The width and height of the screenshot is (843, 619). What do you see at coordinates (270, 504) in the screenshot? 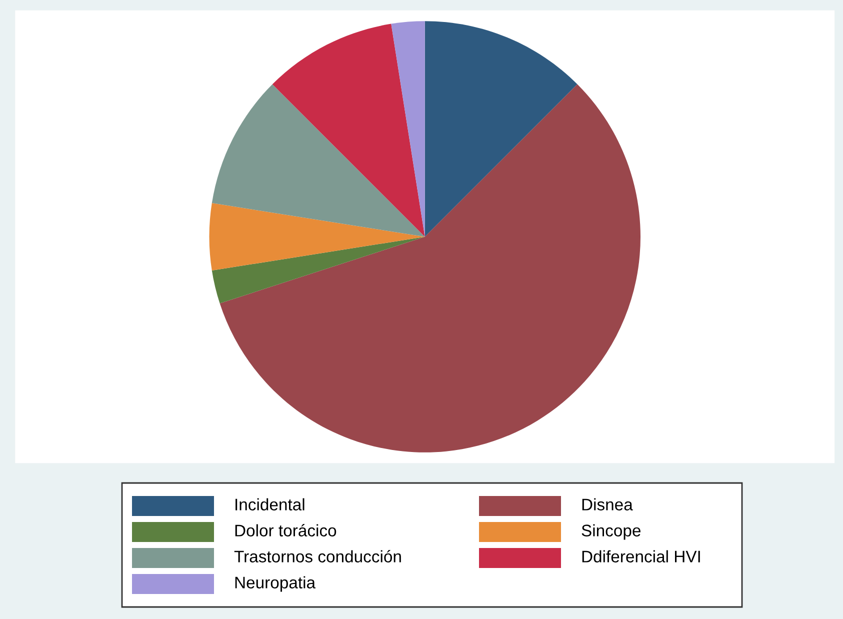
I see `legend-label: Incidental` at bounding box center [270, 504].